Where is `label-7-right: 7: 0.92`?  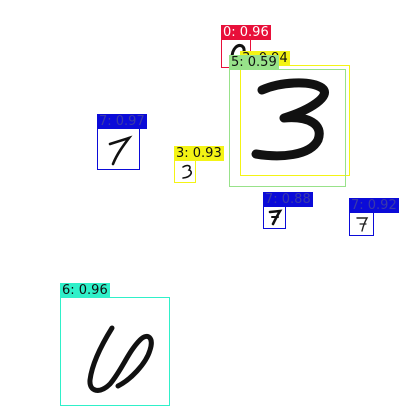
label-7-right: 7: 0.92 is located at coordinates (374, 205).